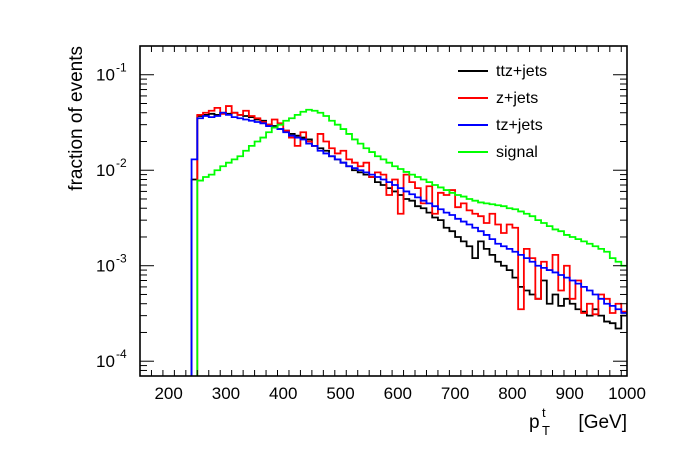 Image resolution: width=696 pixels, height=472 pixels. I want to click on x-tick-label: 900, so click(570, 393).